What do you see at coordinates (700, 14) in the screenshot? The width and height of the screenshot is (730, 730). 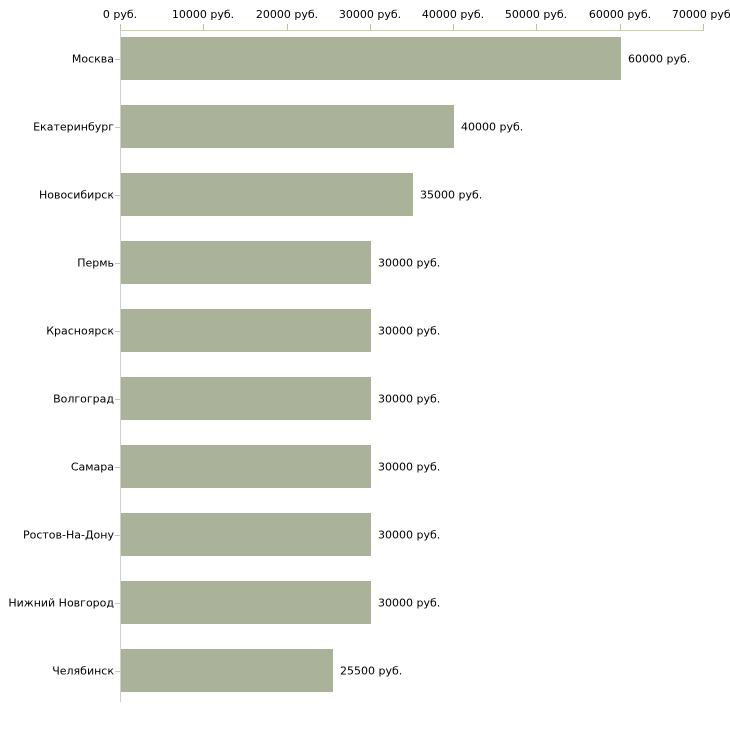 I see `x-tick-label: 70000 руб.` at bounding box center [700, 14].